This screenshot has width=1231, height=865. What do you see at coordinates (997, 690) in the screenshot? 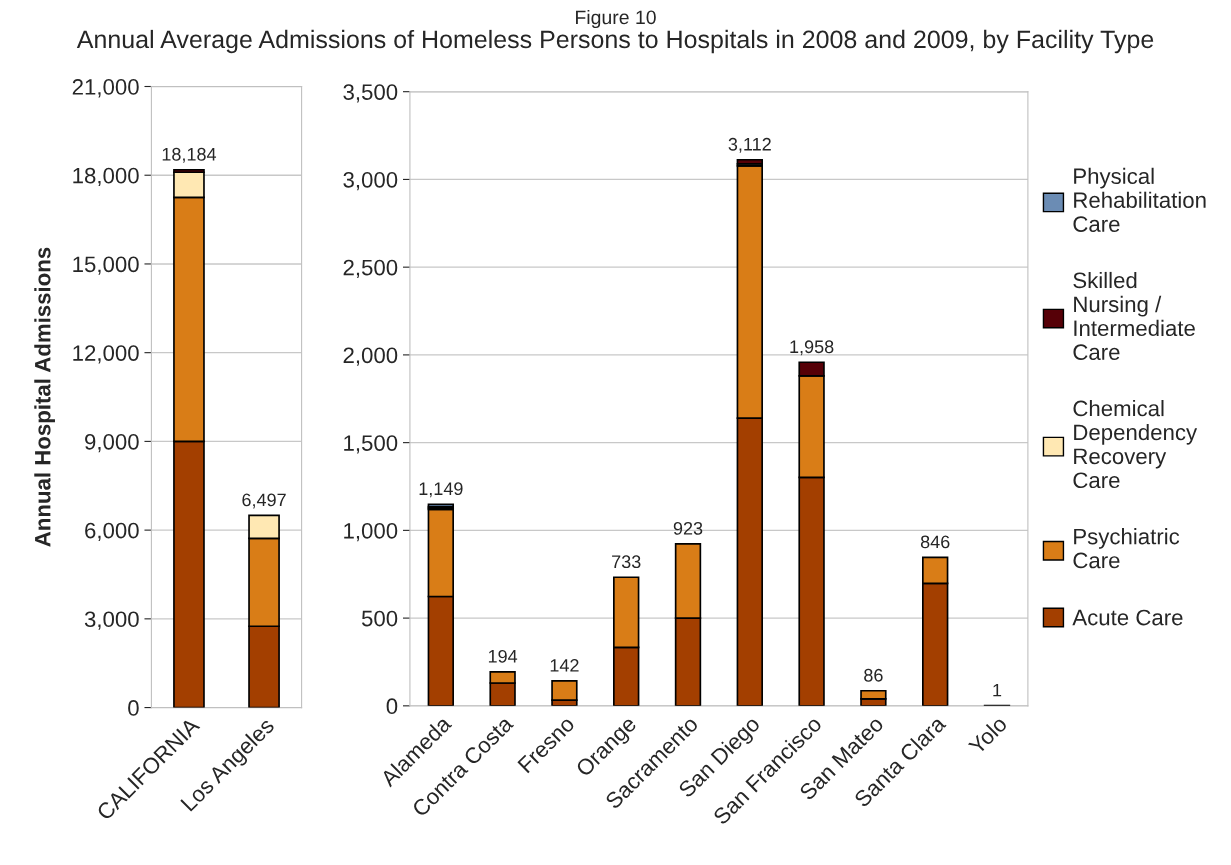
I see `total-label: 1` at bounding box center [997, 690].